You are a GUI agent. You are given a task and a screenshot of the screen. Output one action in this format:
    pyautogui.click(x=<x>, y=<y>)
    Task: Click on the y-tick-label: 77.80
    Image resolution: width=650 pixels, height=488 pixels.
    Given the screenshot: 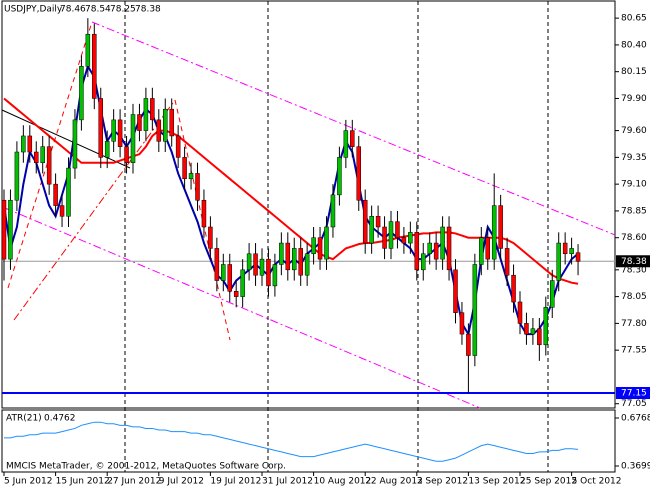 What is the action you would take?
    pyautogui.click(x=634, y=324)
    